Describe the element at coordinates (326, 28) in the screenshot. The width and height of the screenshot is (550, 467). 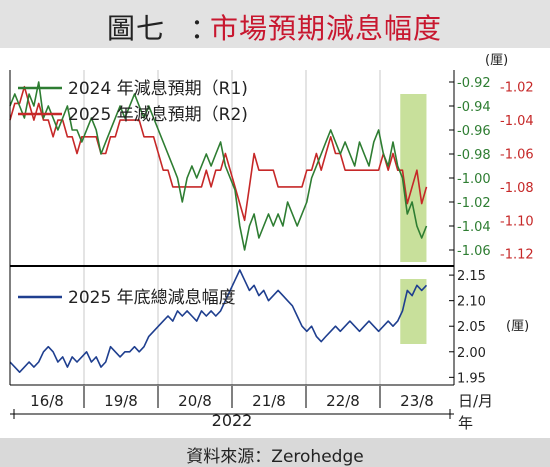
I see `chart-title: 市場預期減息幅度` at that location.